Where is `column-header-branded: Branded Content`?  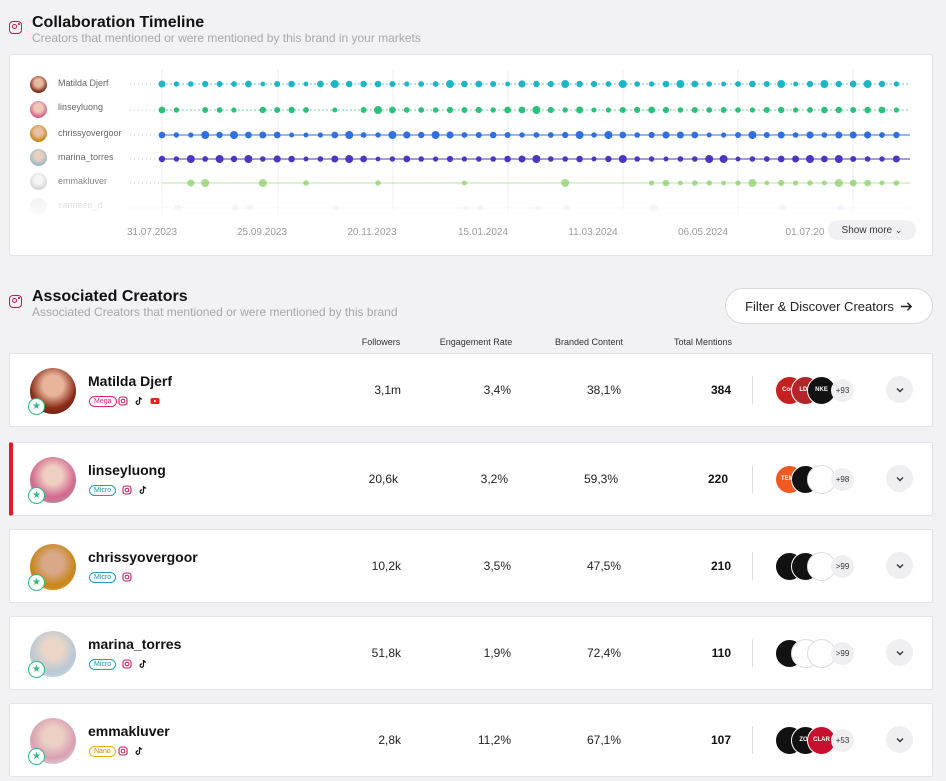 column-header-branded: Branded Content is located at coordinates (589, 342).